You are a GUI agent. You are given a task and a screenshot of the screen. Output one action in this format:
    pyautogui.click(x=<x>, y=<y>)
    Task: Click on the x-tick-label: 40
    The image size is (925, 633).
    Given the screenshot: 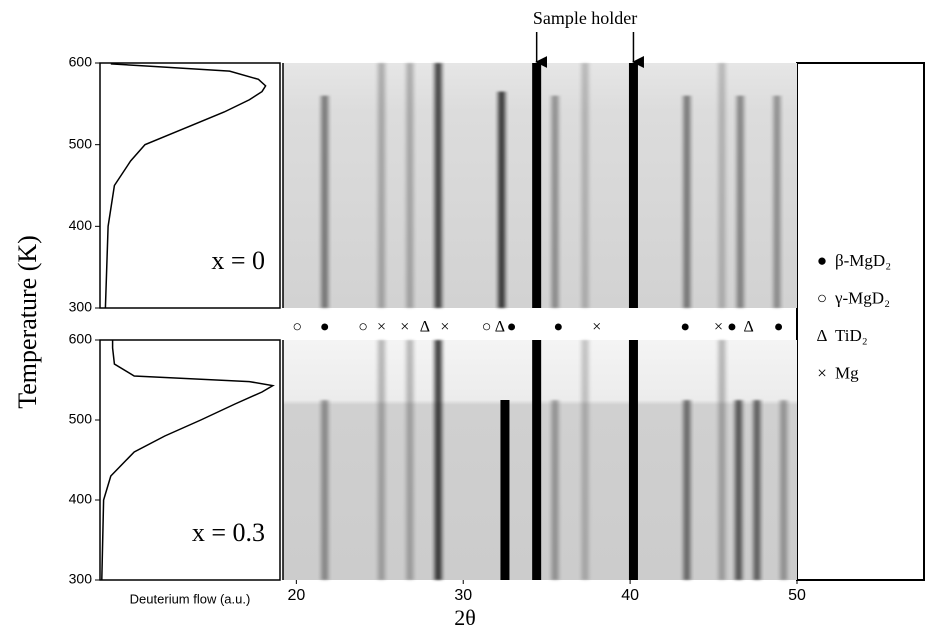 What is the action you would take?
    pyautogui.click(x=630, y=595)
    